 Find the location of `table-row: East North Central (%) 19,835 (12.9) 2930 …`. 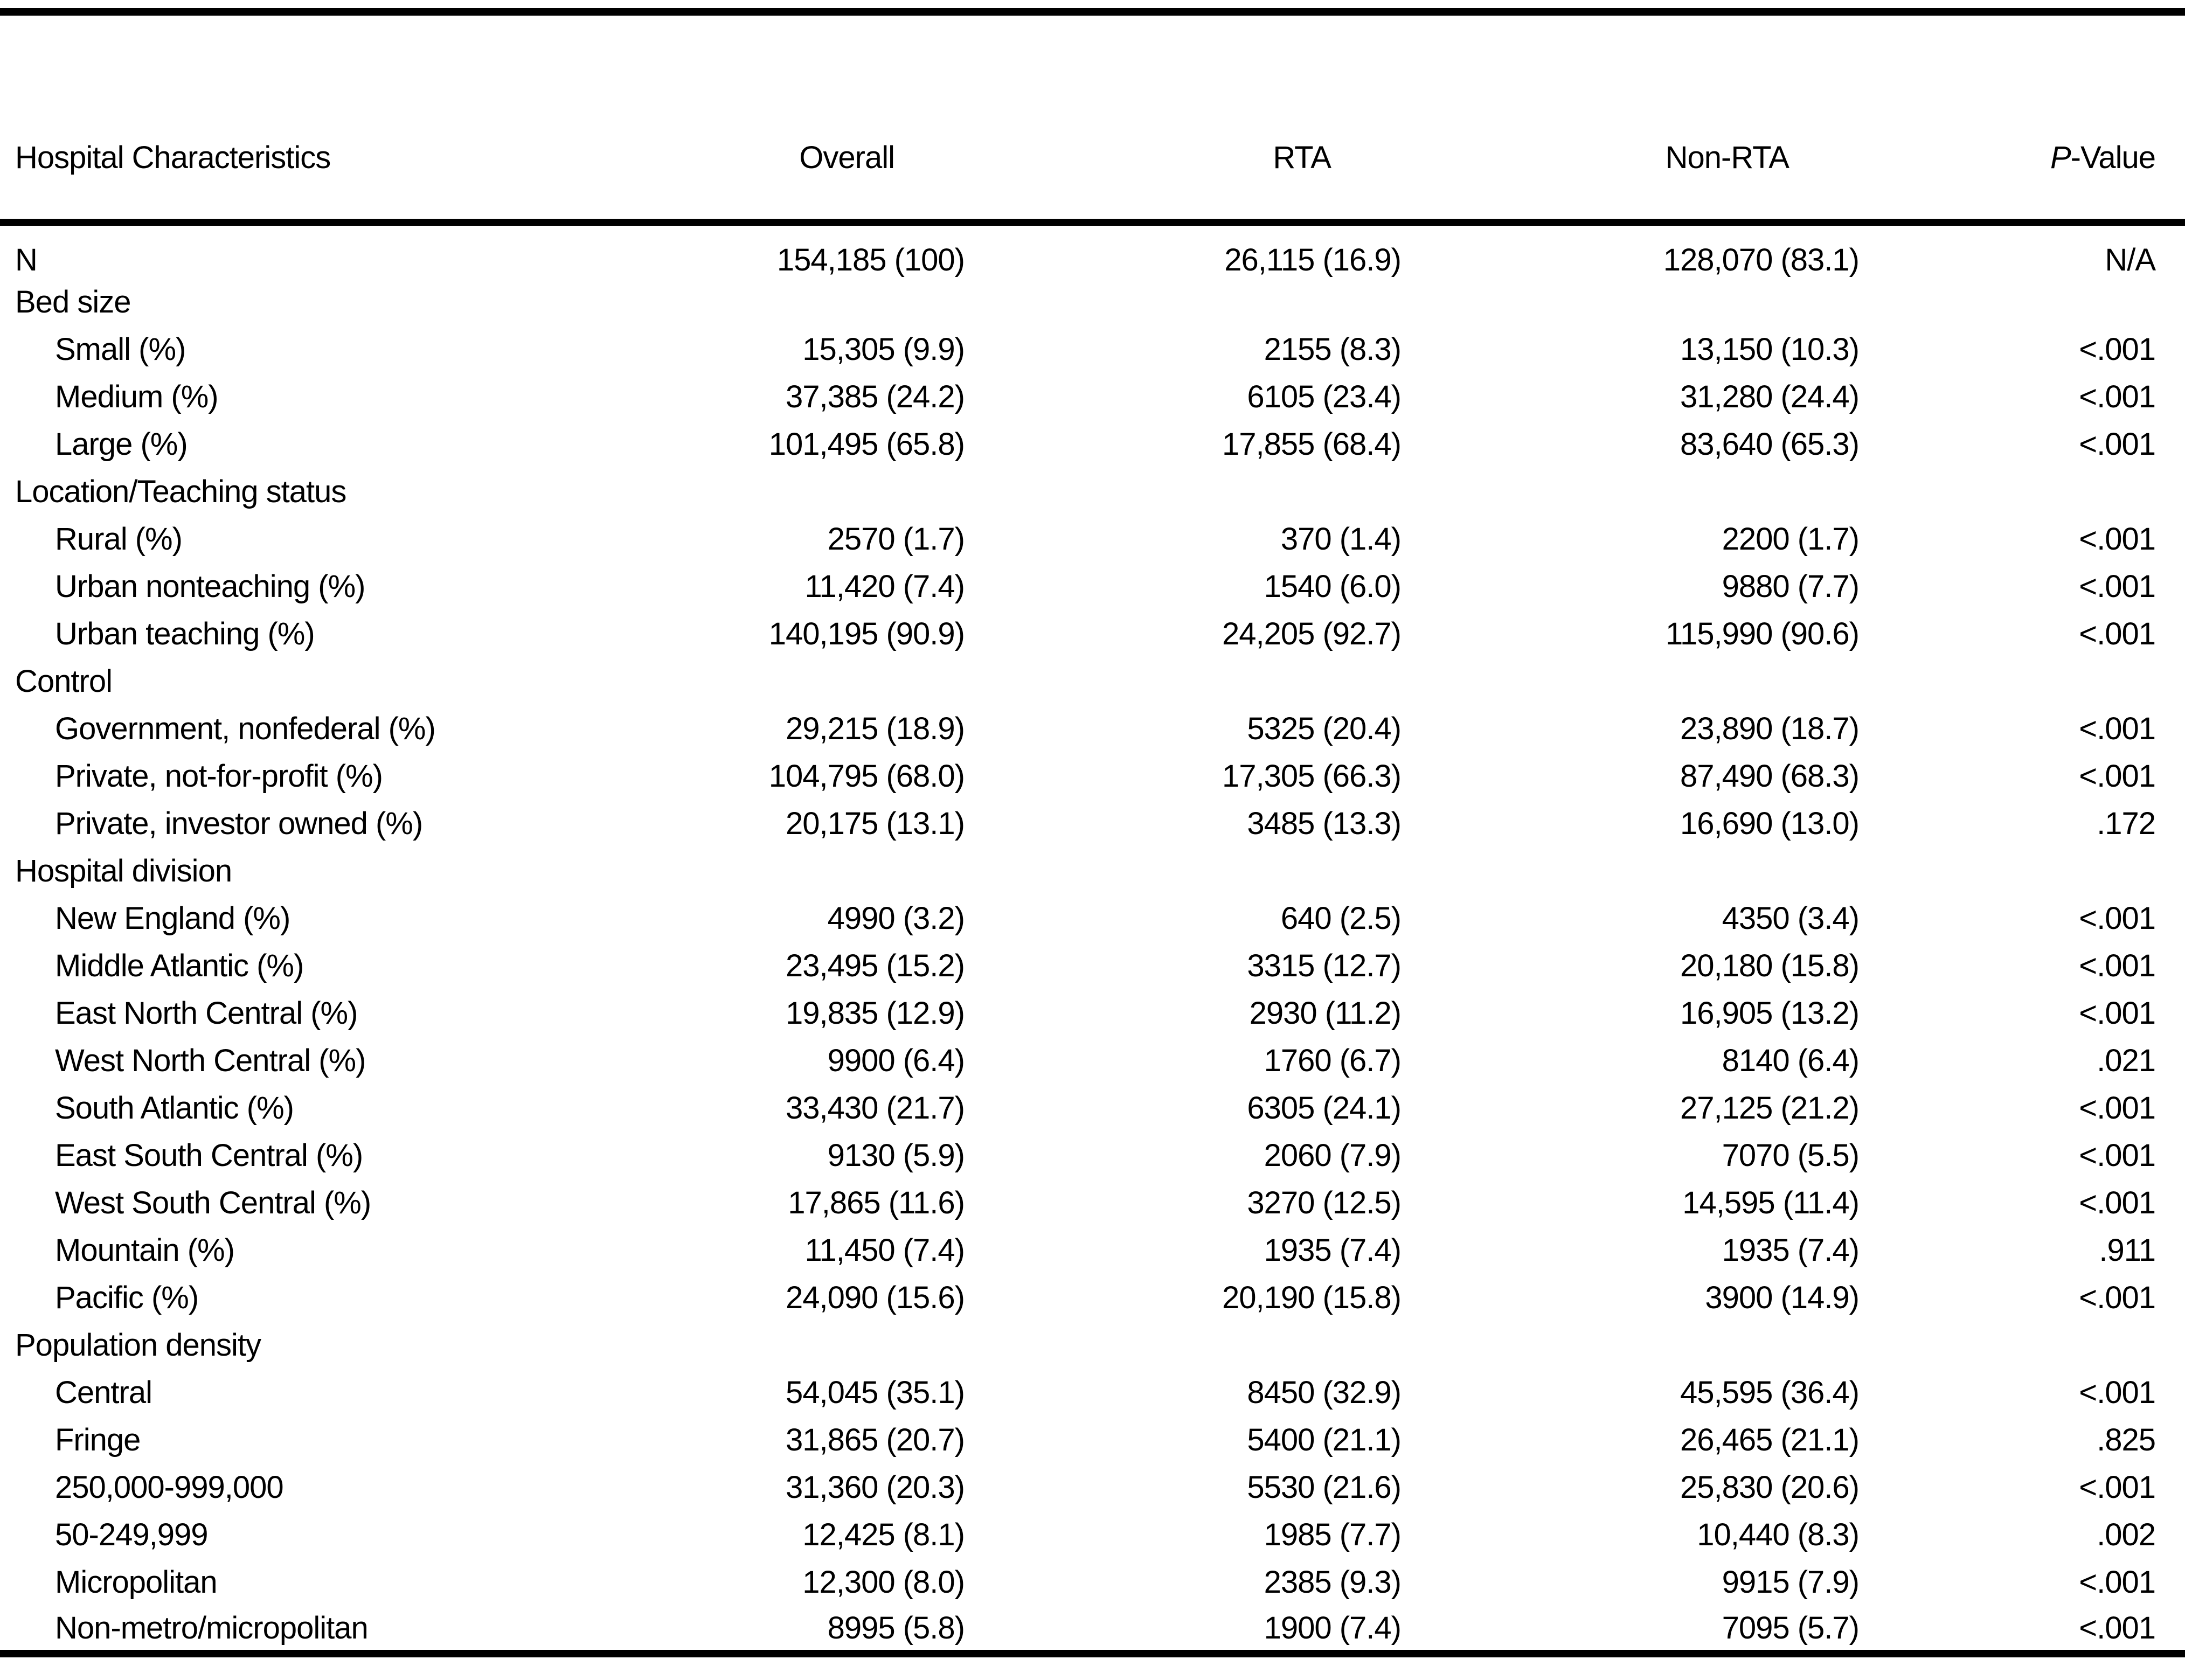

table-row: East North Central (%) 19,835 (12.9) 2930 … is located at coordinates (1092, 1013).